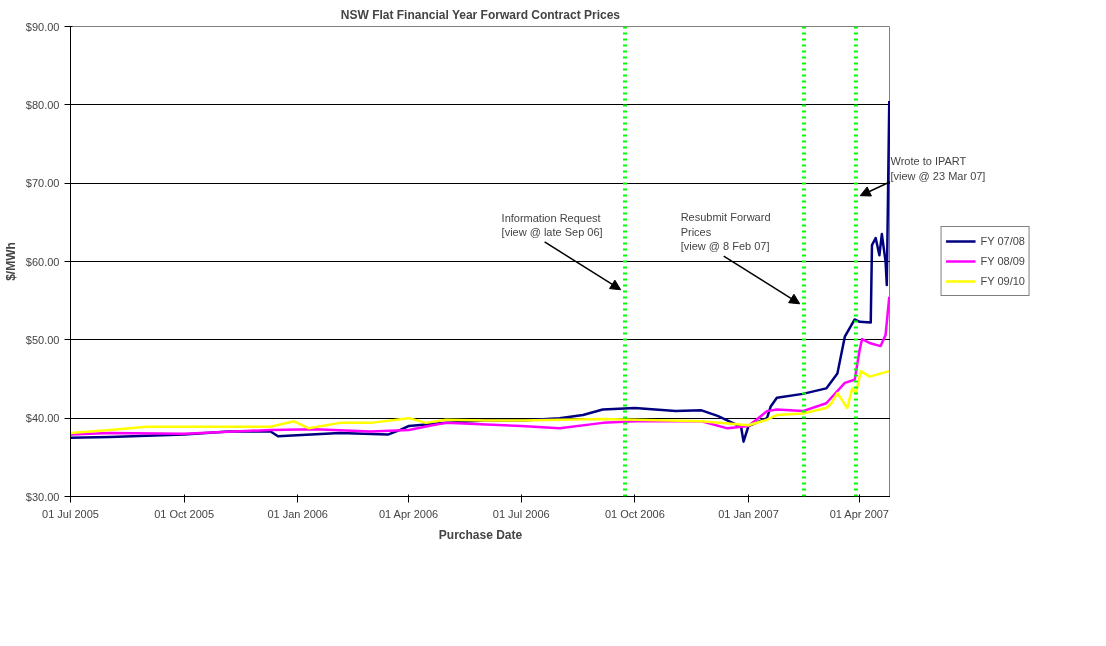 The height and width of the screenshot is (646, 1106). Describe the element at coordinates (859, 513) in the screenshot. I see `x-tick-label: 01 Apr 2007` at that location.